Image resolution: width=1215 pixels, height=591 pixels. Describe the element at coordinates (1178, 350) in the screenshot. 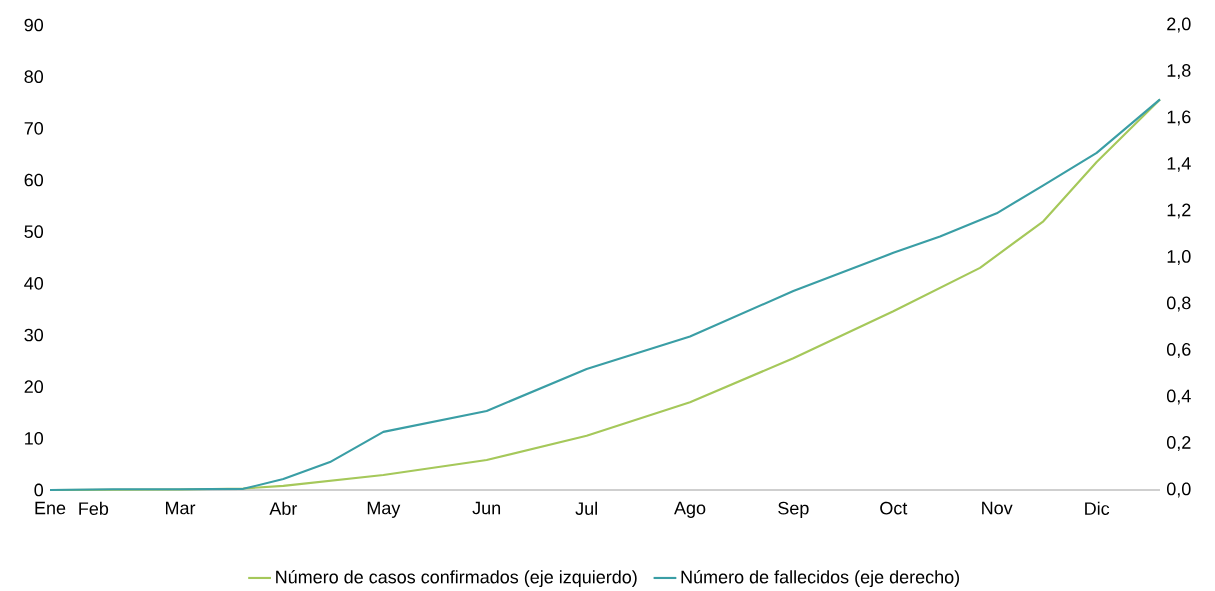

I see `y2-tick-label: 0,6` at that location.